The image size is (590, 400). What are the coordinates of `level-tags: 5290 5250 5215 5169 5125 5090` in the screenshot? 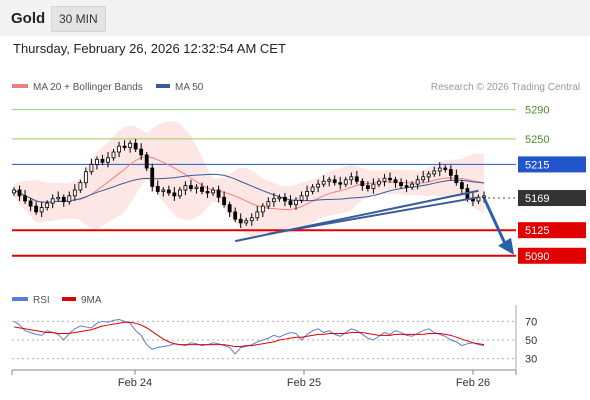 It's located at (552, 184).